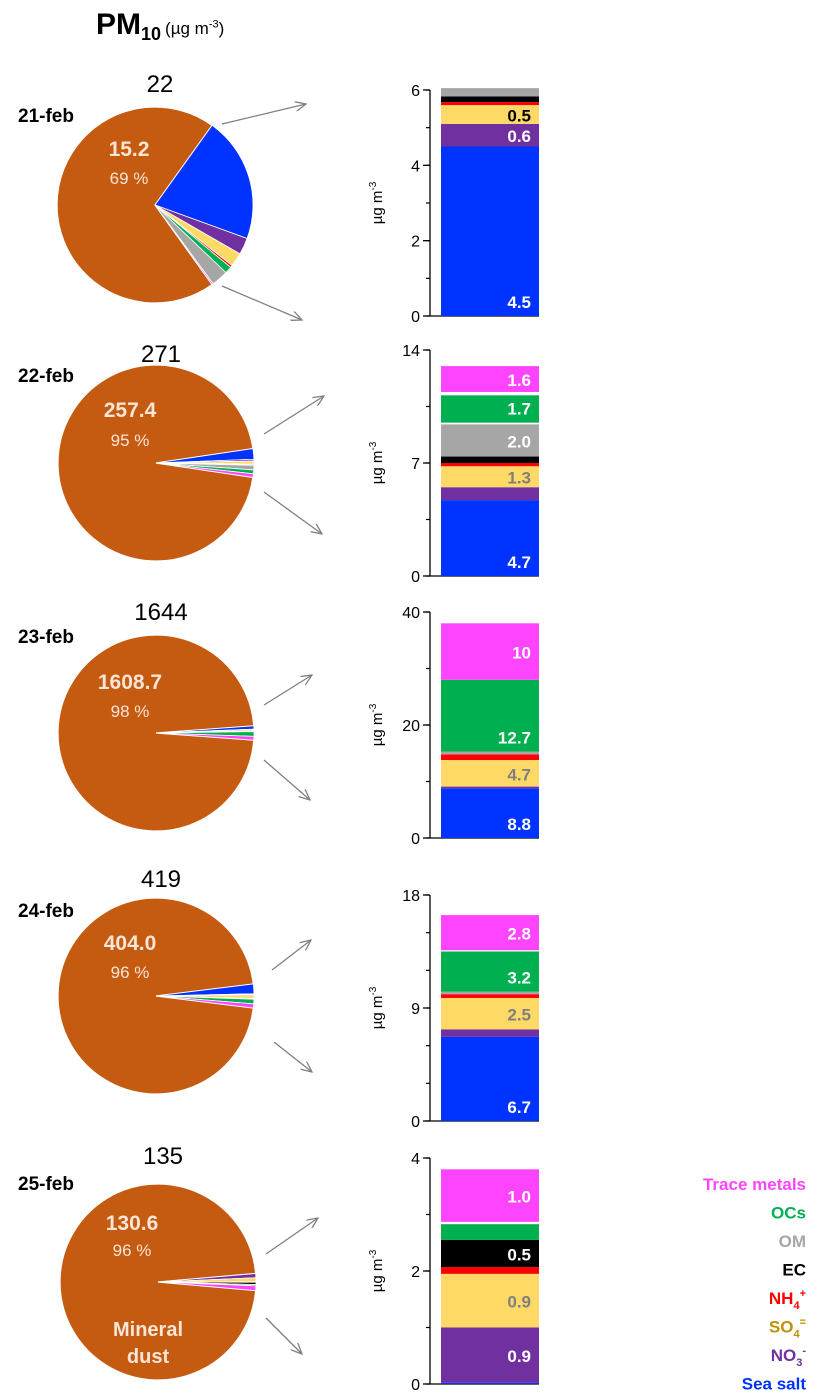 The width and height of the screenshot is (822, 1393). What do you see at coordinates (781, 1298) in the screenshot?
I see `legend-label: NH` at bounding box center [781, 1298].